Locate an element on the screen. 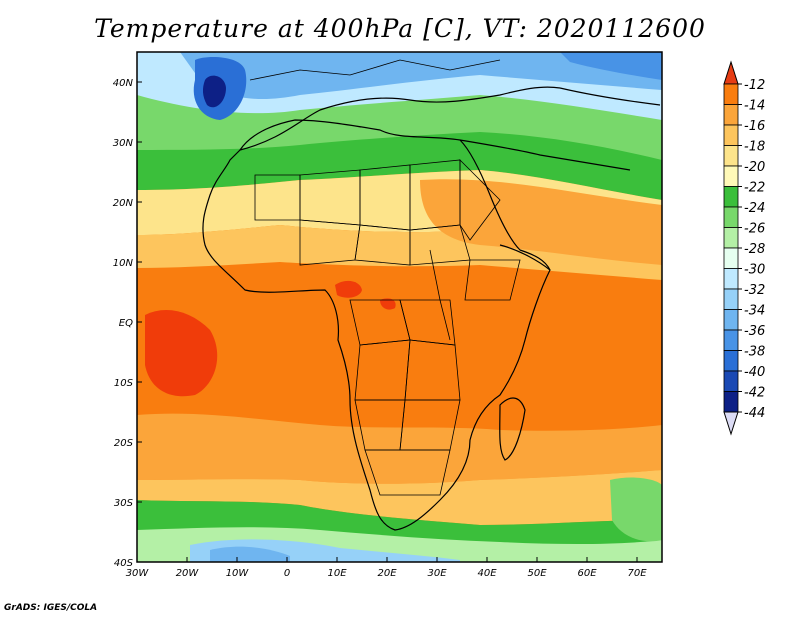 The height and width of the screenshot is (618, 800). lon-tick-label: 10W is located at coordinates (238, 573).